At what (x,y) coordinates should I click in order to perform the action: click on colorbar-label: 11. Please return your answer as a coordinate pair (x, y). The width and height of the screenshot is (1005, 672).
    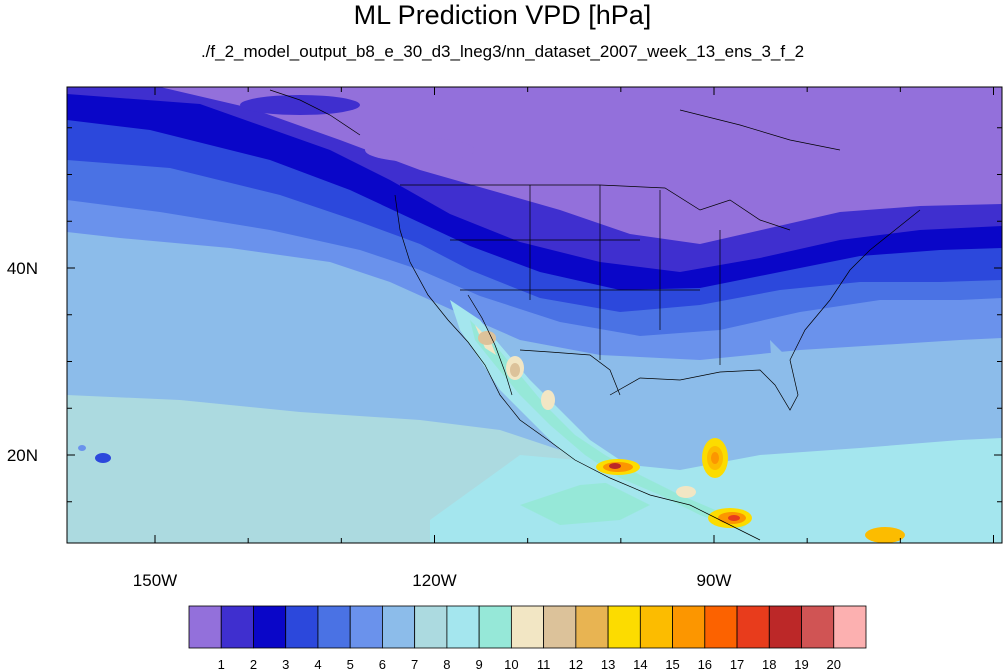
    Looking at the image, I should click on (544, 664).